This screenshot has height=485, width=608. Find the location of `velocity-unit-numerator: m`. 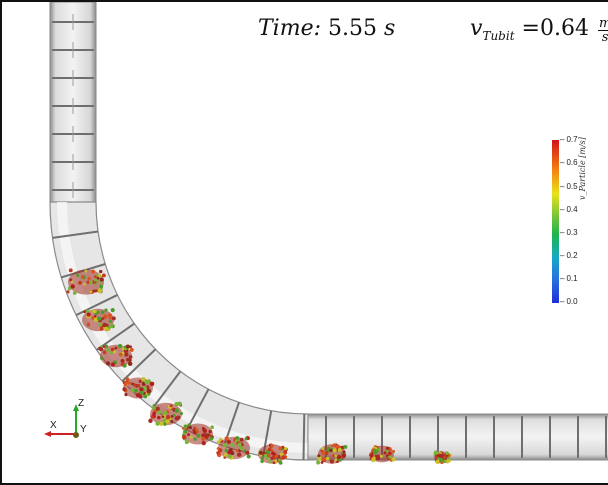

velocity-unit-numerator: m is located at coordinates (602, 24).